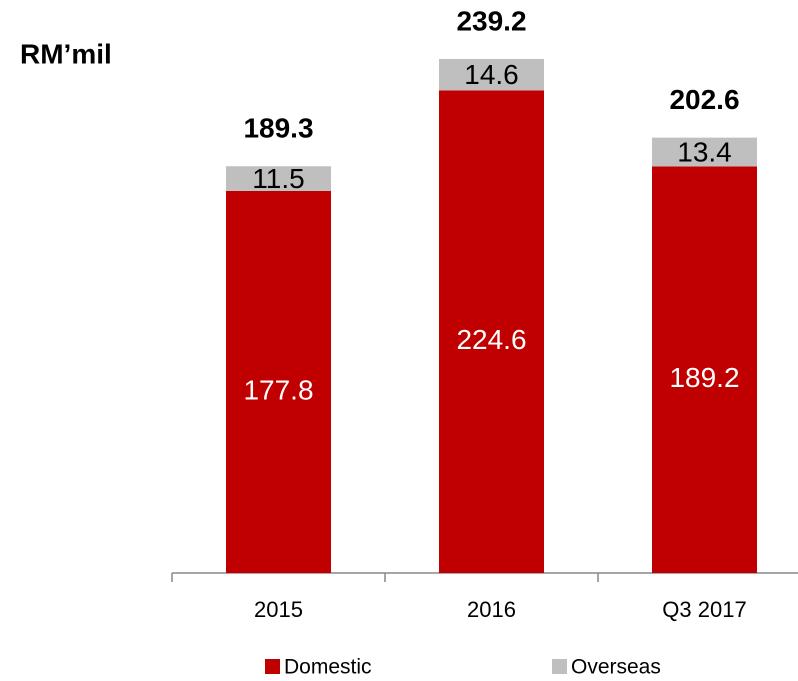  Describe the element at coordinates (491, 20) in the screenshot. I see `total-label: 239.2` at that location.